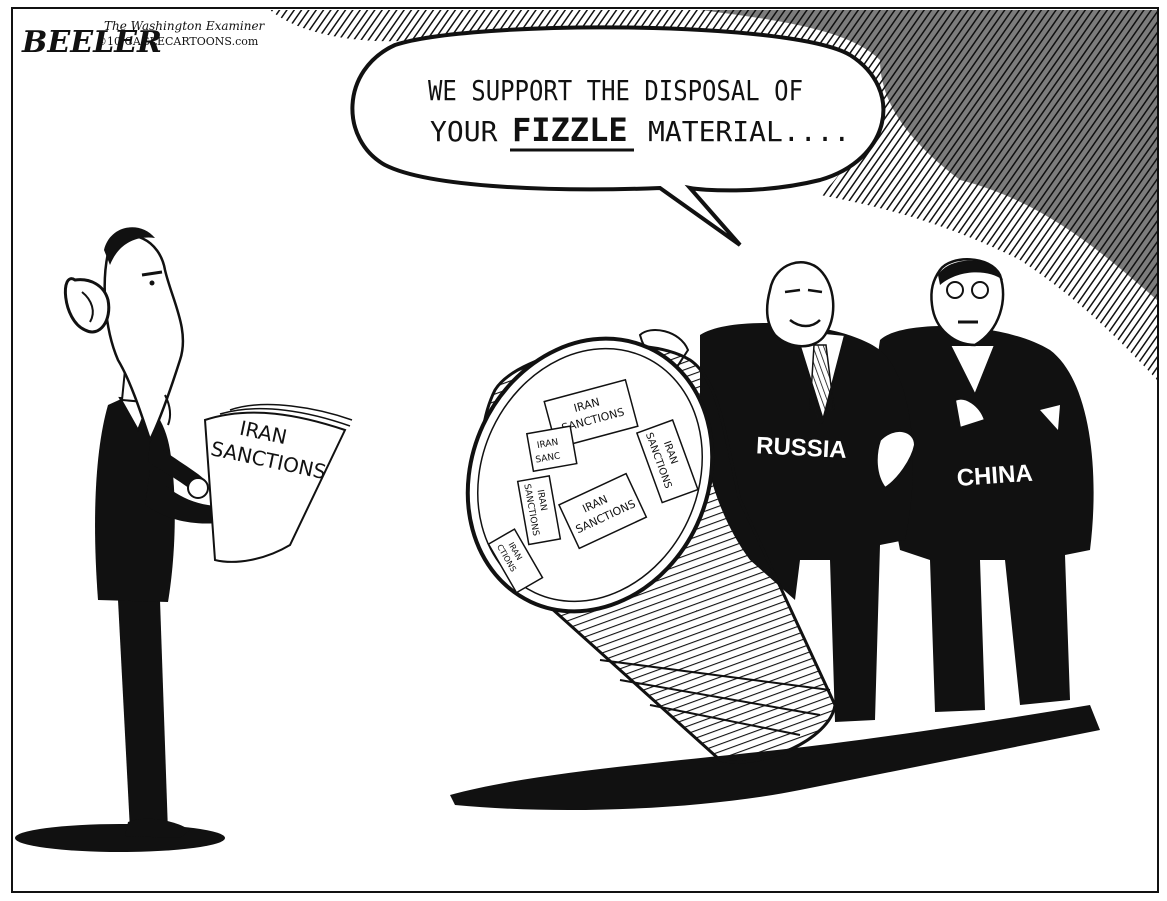 The height and width of the screenshot is (901, 1167). I want to click on credit-line-1: The Washington Examiner, so click(185, 26).